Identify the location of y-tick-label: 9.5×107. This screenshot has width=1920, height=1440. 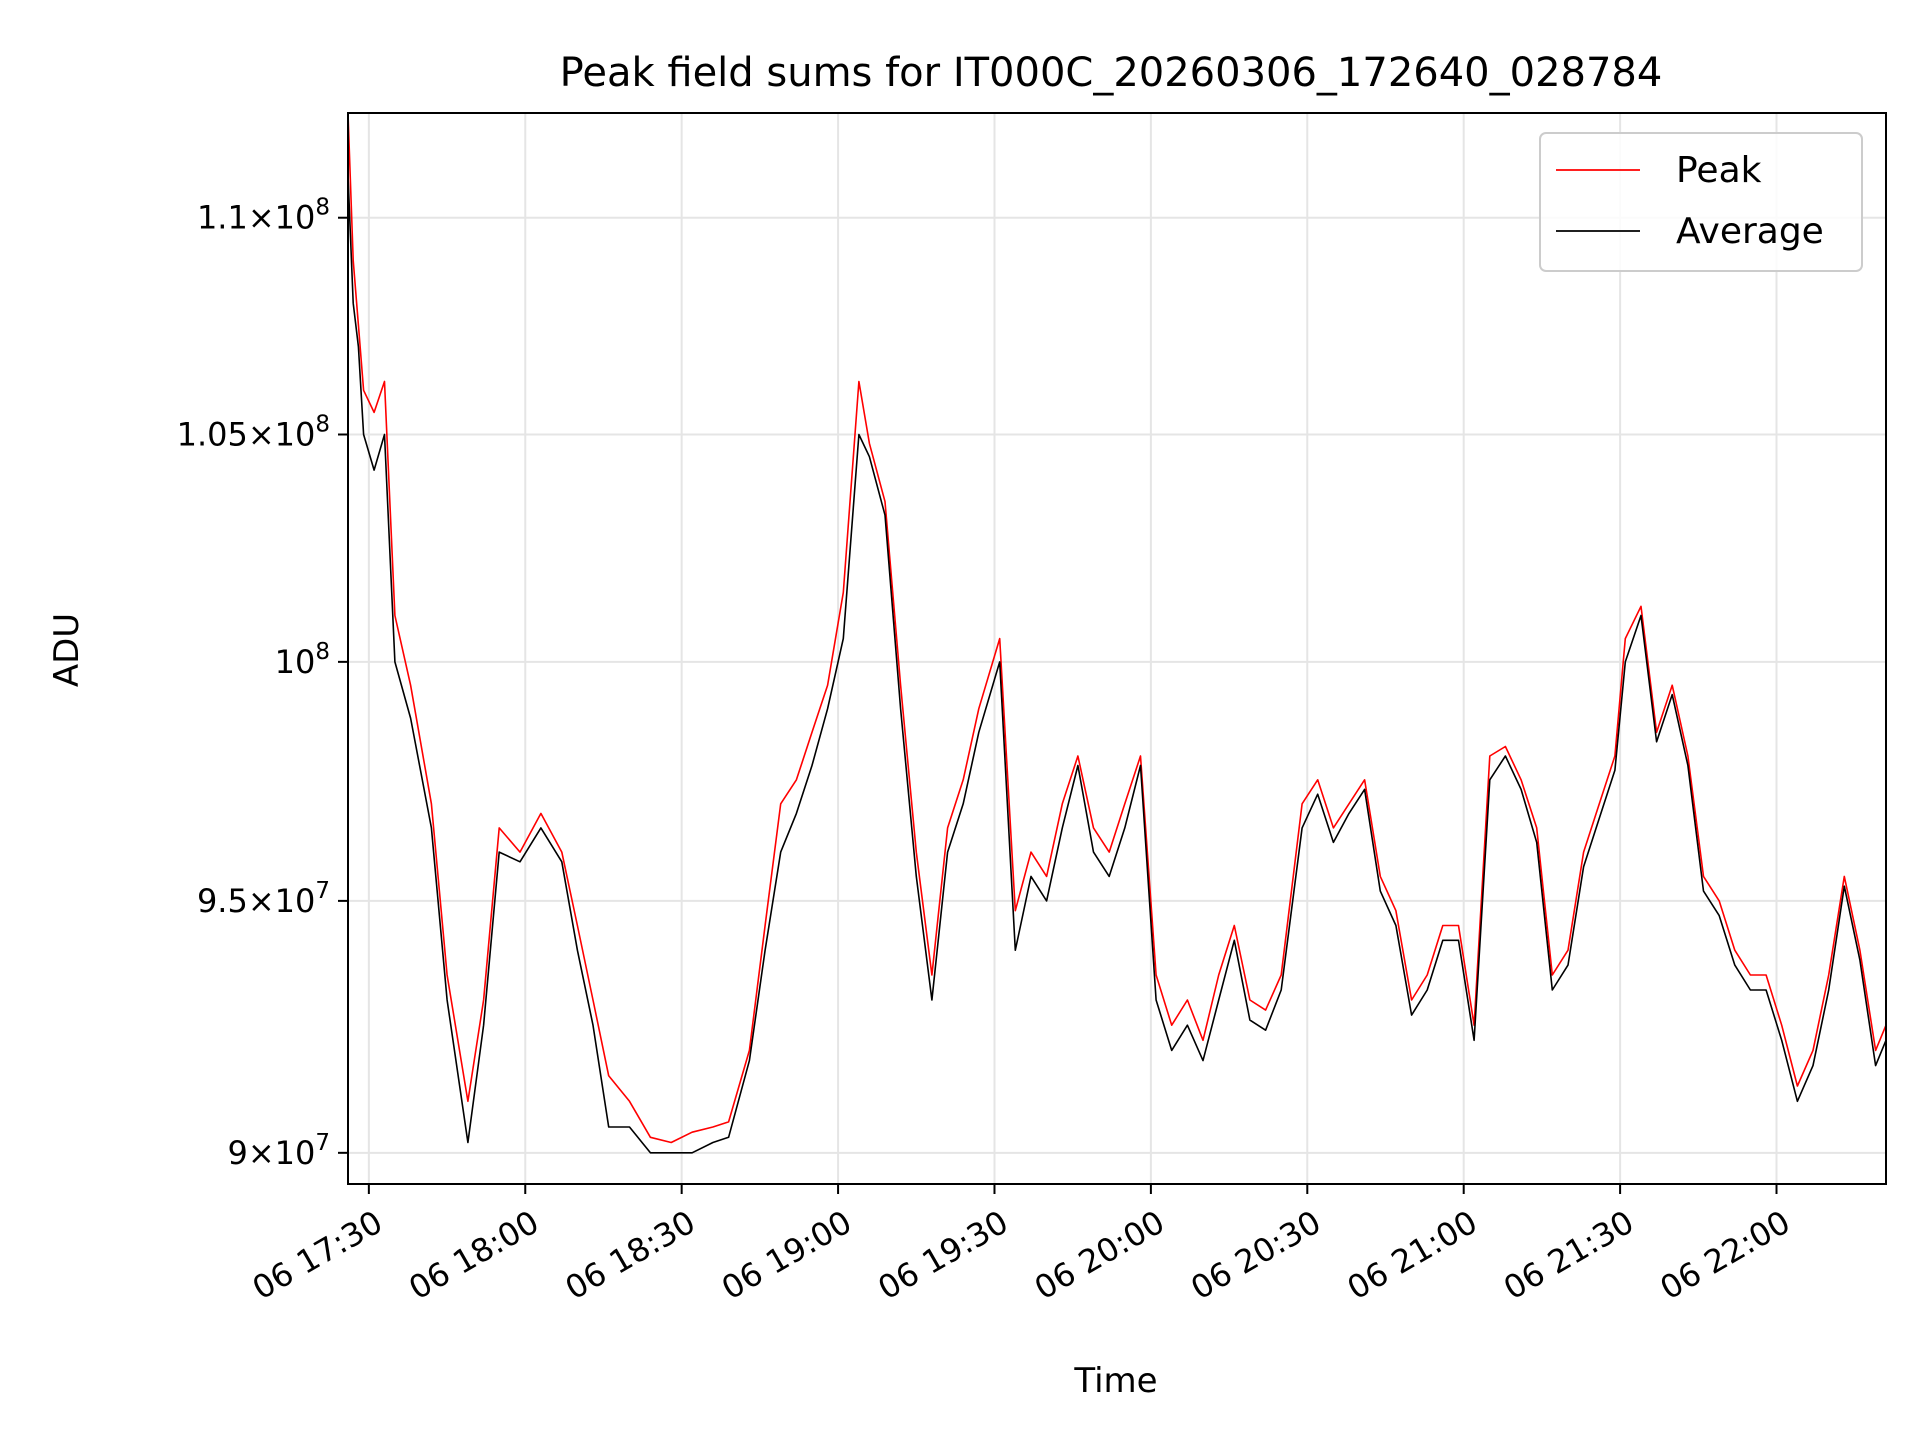
(263, 899).